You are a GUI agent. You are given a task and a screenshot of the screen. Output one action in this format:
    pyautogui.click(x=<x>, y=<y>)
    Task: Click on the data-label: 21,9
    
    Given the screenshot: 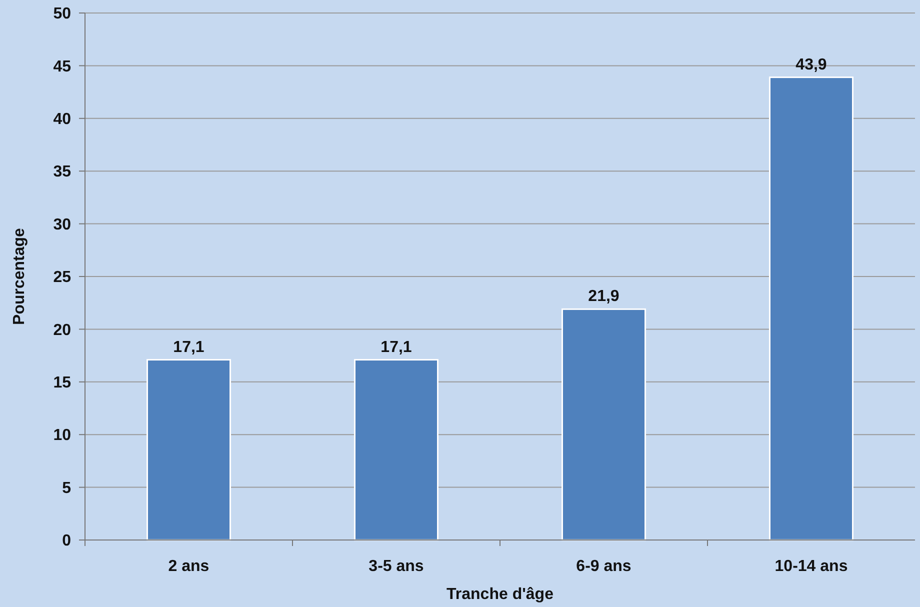 What is the action you would take?
    pyautogui.click(x=604, y=297)
    